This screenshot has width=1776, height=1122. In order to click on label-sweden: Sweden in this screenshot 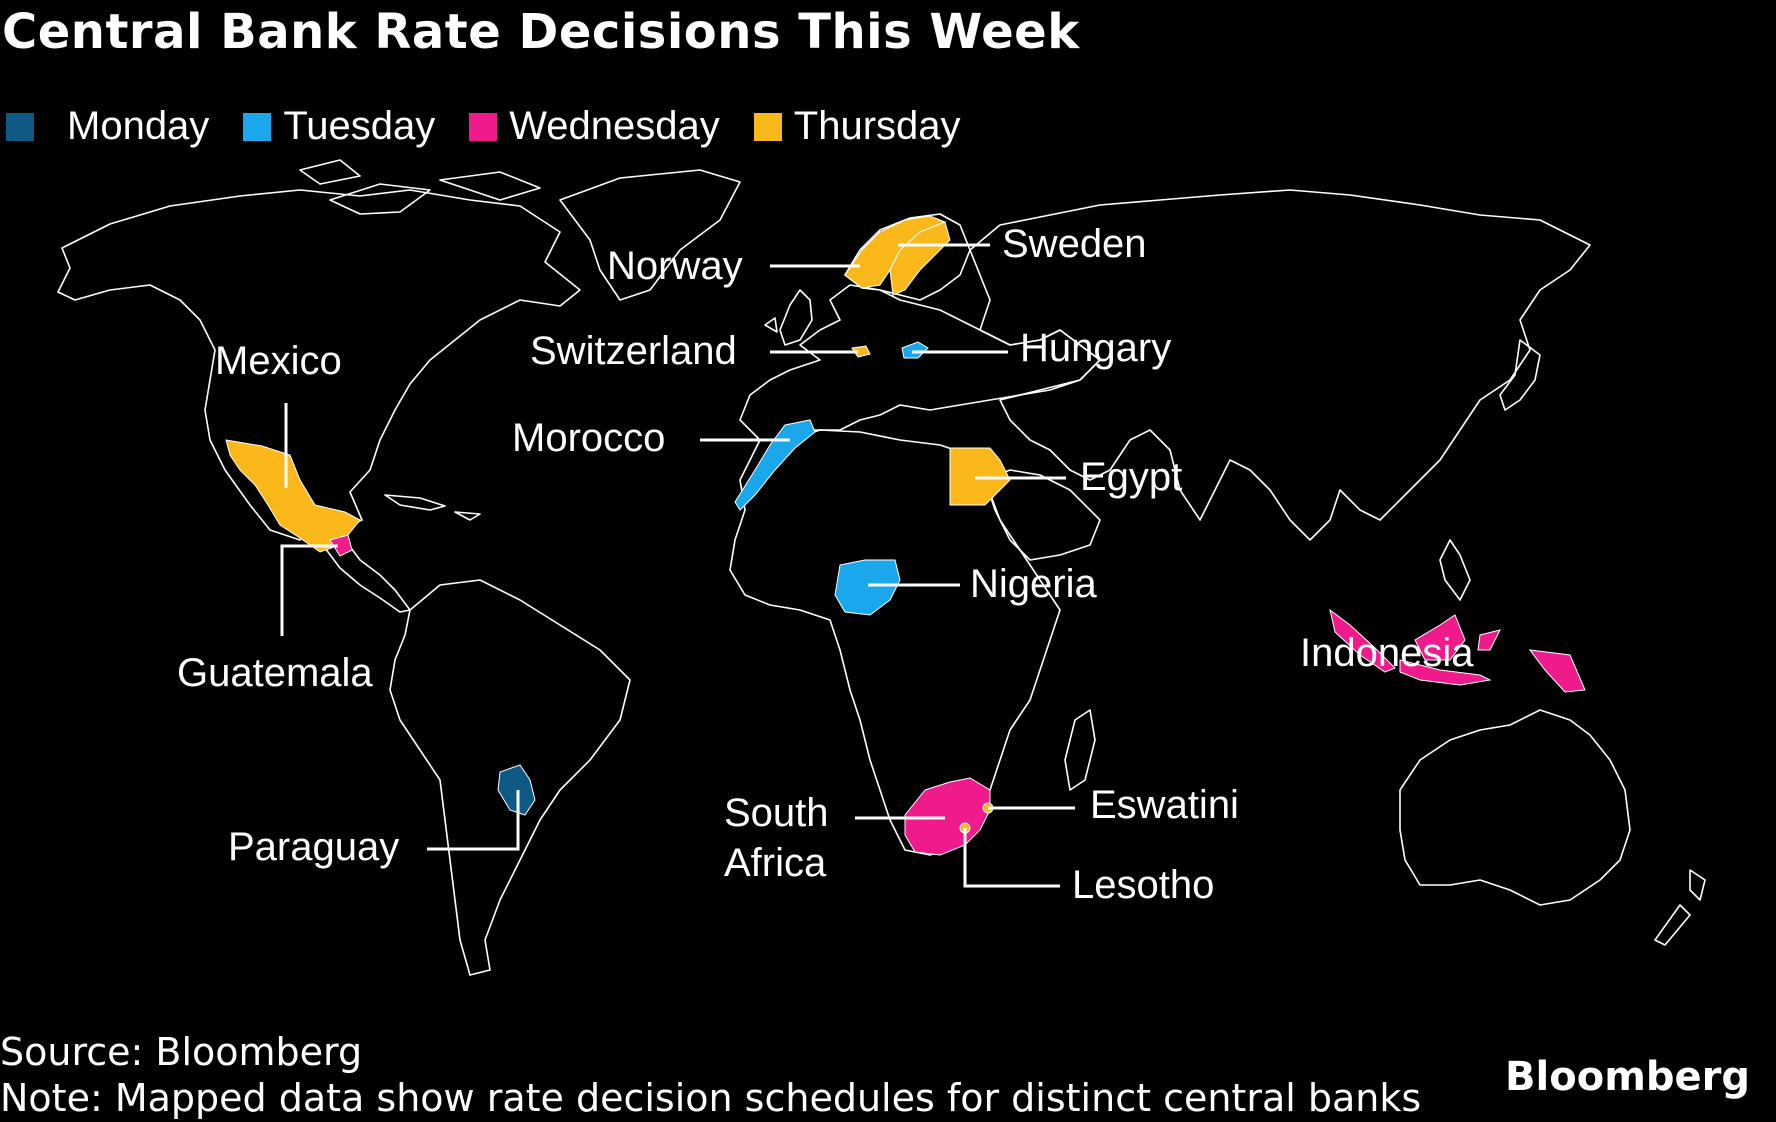, I will do `click(1074, 244)`.